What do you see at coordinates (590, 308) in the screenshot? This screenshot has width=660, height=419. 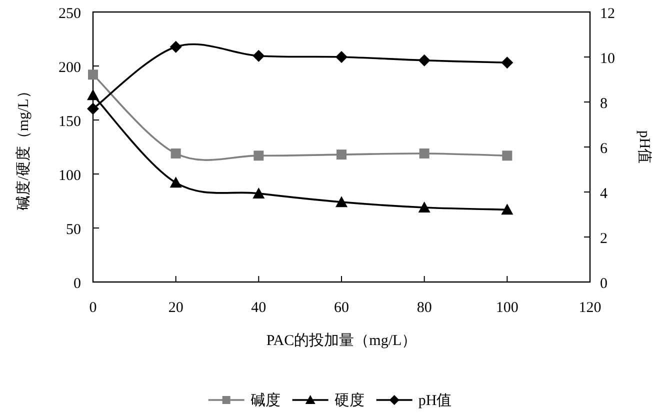 I see `x-tick-label: 120` at bounding box center [590, 308].